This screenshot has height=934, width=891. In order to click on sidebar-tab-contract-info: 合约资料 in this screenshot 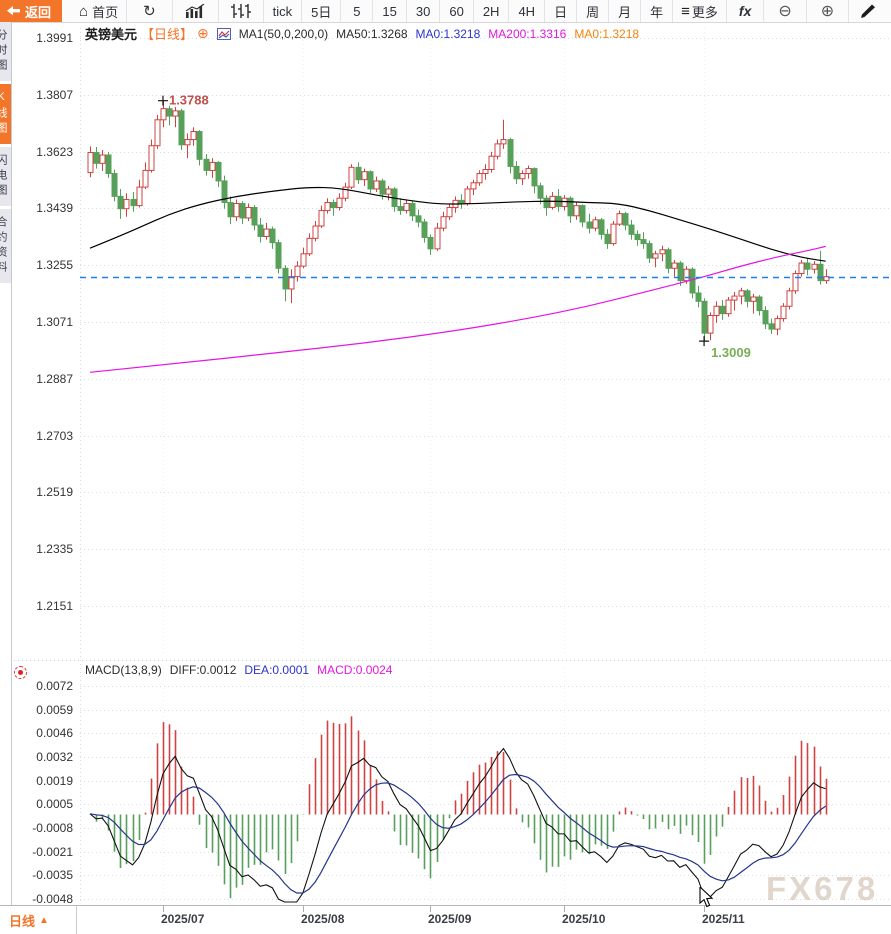, I will do `click(5, 246)`.